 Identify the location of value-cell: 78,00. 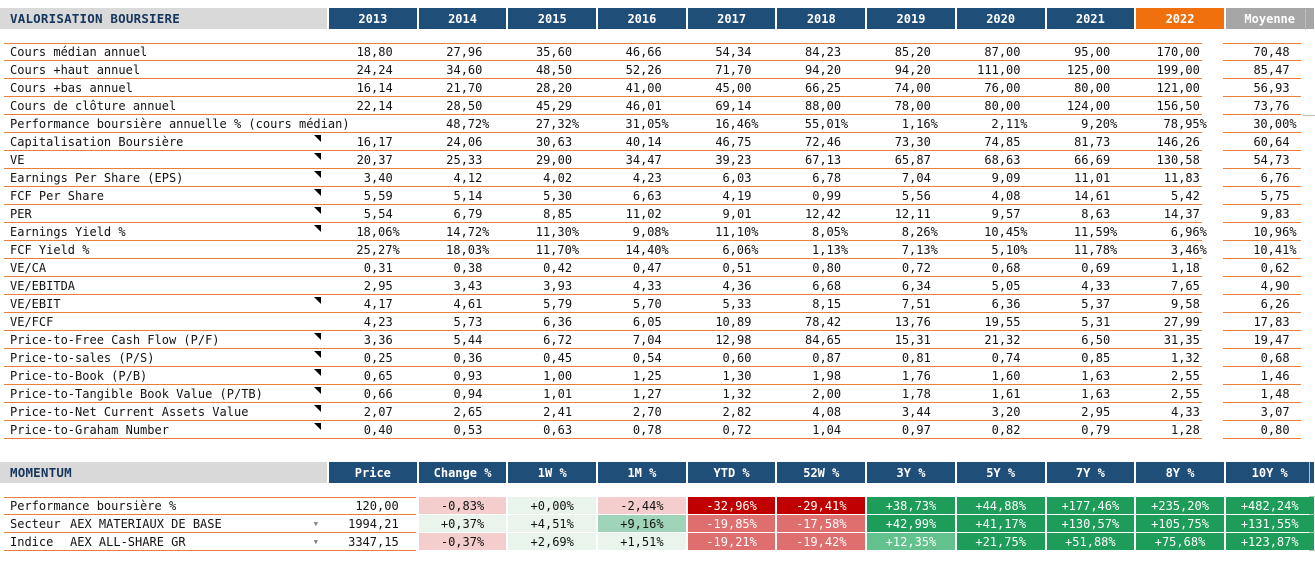
(912, 106).